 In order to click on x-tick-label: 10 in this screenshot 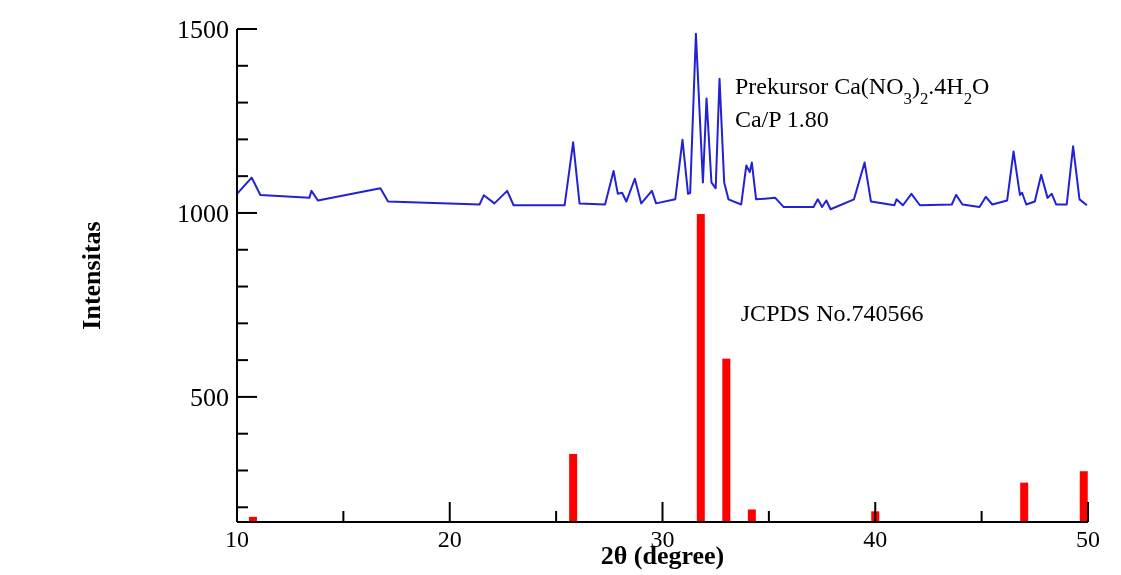, I will do `click(237, 539)`.